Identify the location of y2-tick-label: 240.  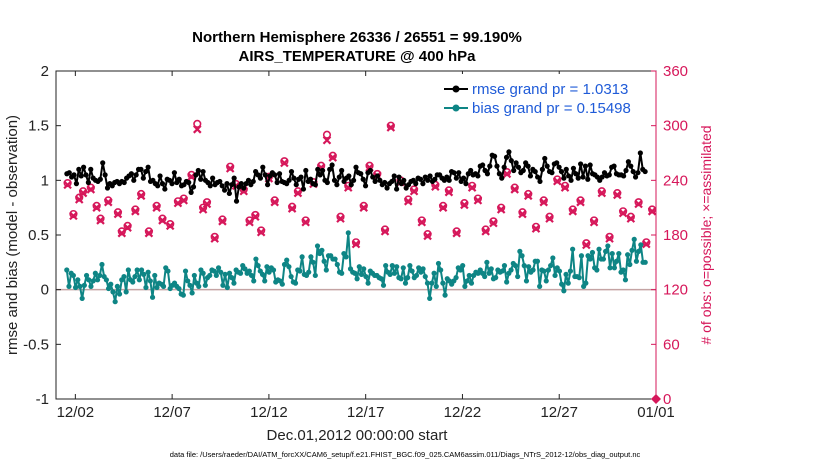
(675, 180).